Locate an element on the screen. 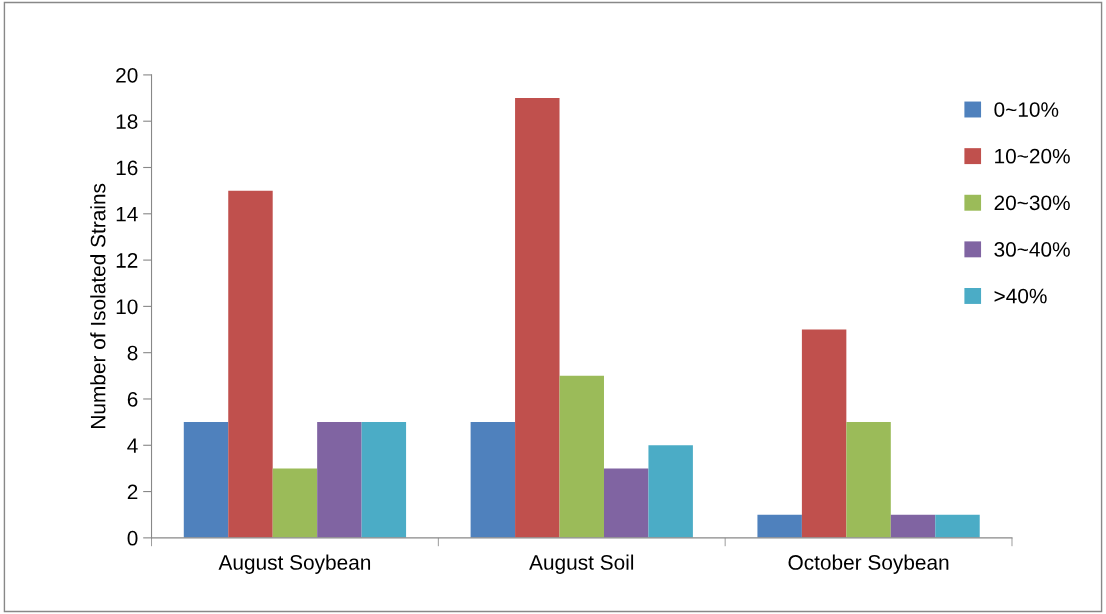  x-tick-label: August Soil is located at coordinates (581, 564).